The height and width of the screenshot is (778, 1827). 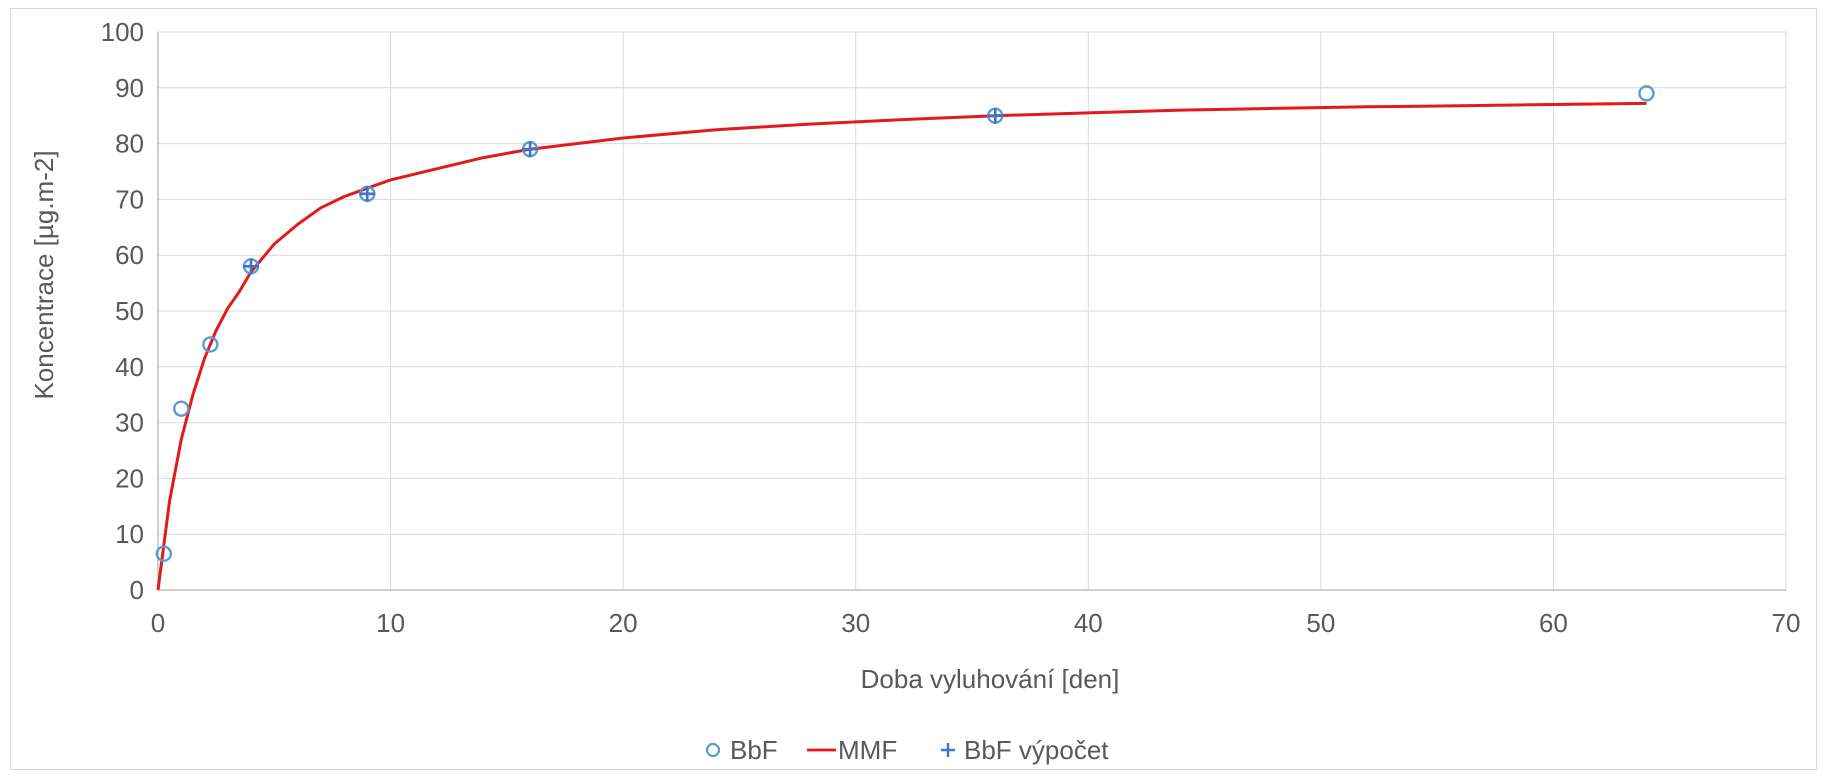 I want to click on y-tick-label: 30, so click(x=129, y=423).